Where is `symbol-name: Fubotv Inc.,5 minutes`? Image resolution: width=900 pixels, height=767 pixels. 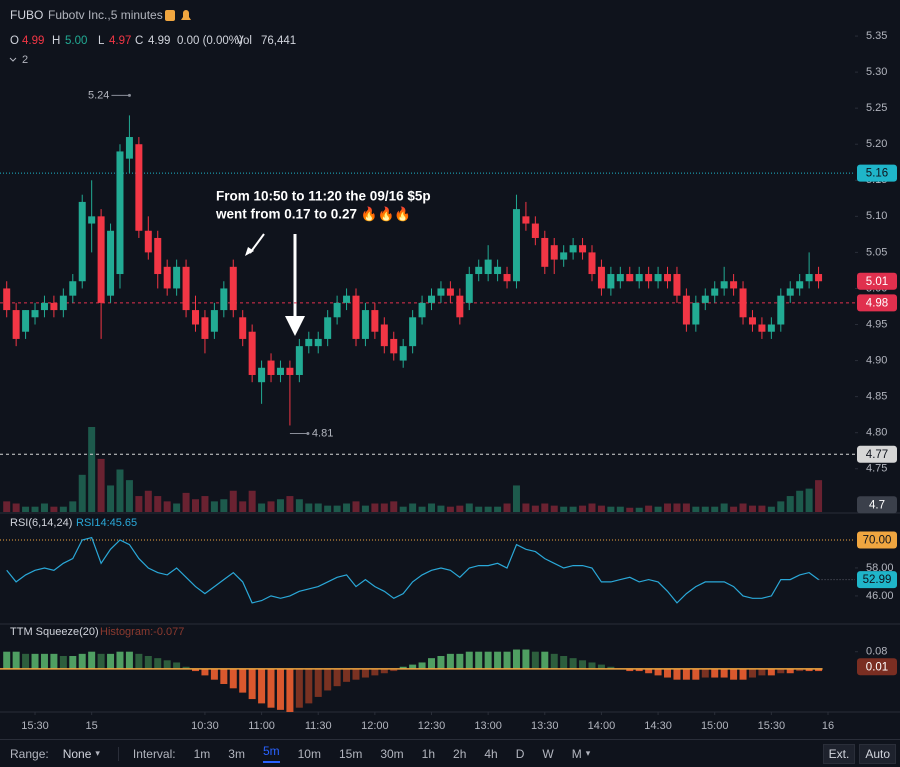
symbol-name: Fubotv Inc.,5 minutes is located at coordinates (105, 15).